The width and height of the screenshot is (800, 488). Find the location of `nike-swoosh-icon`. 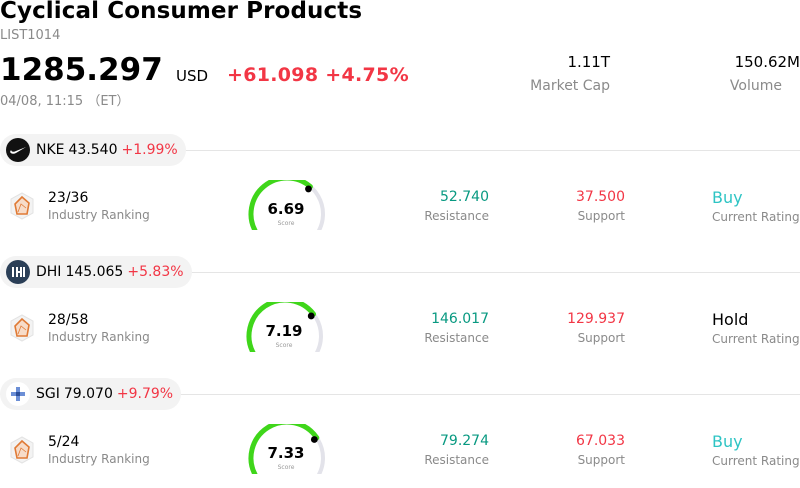

nike-swoosh-icon is located at coordinates (18, 150).